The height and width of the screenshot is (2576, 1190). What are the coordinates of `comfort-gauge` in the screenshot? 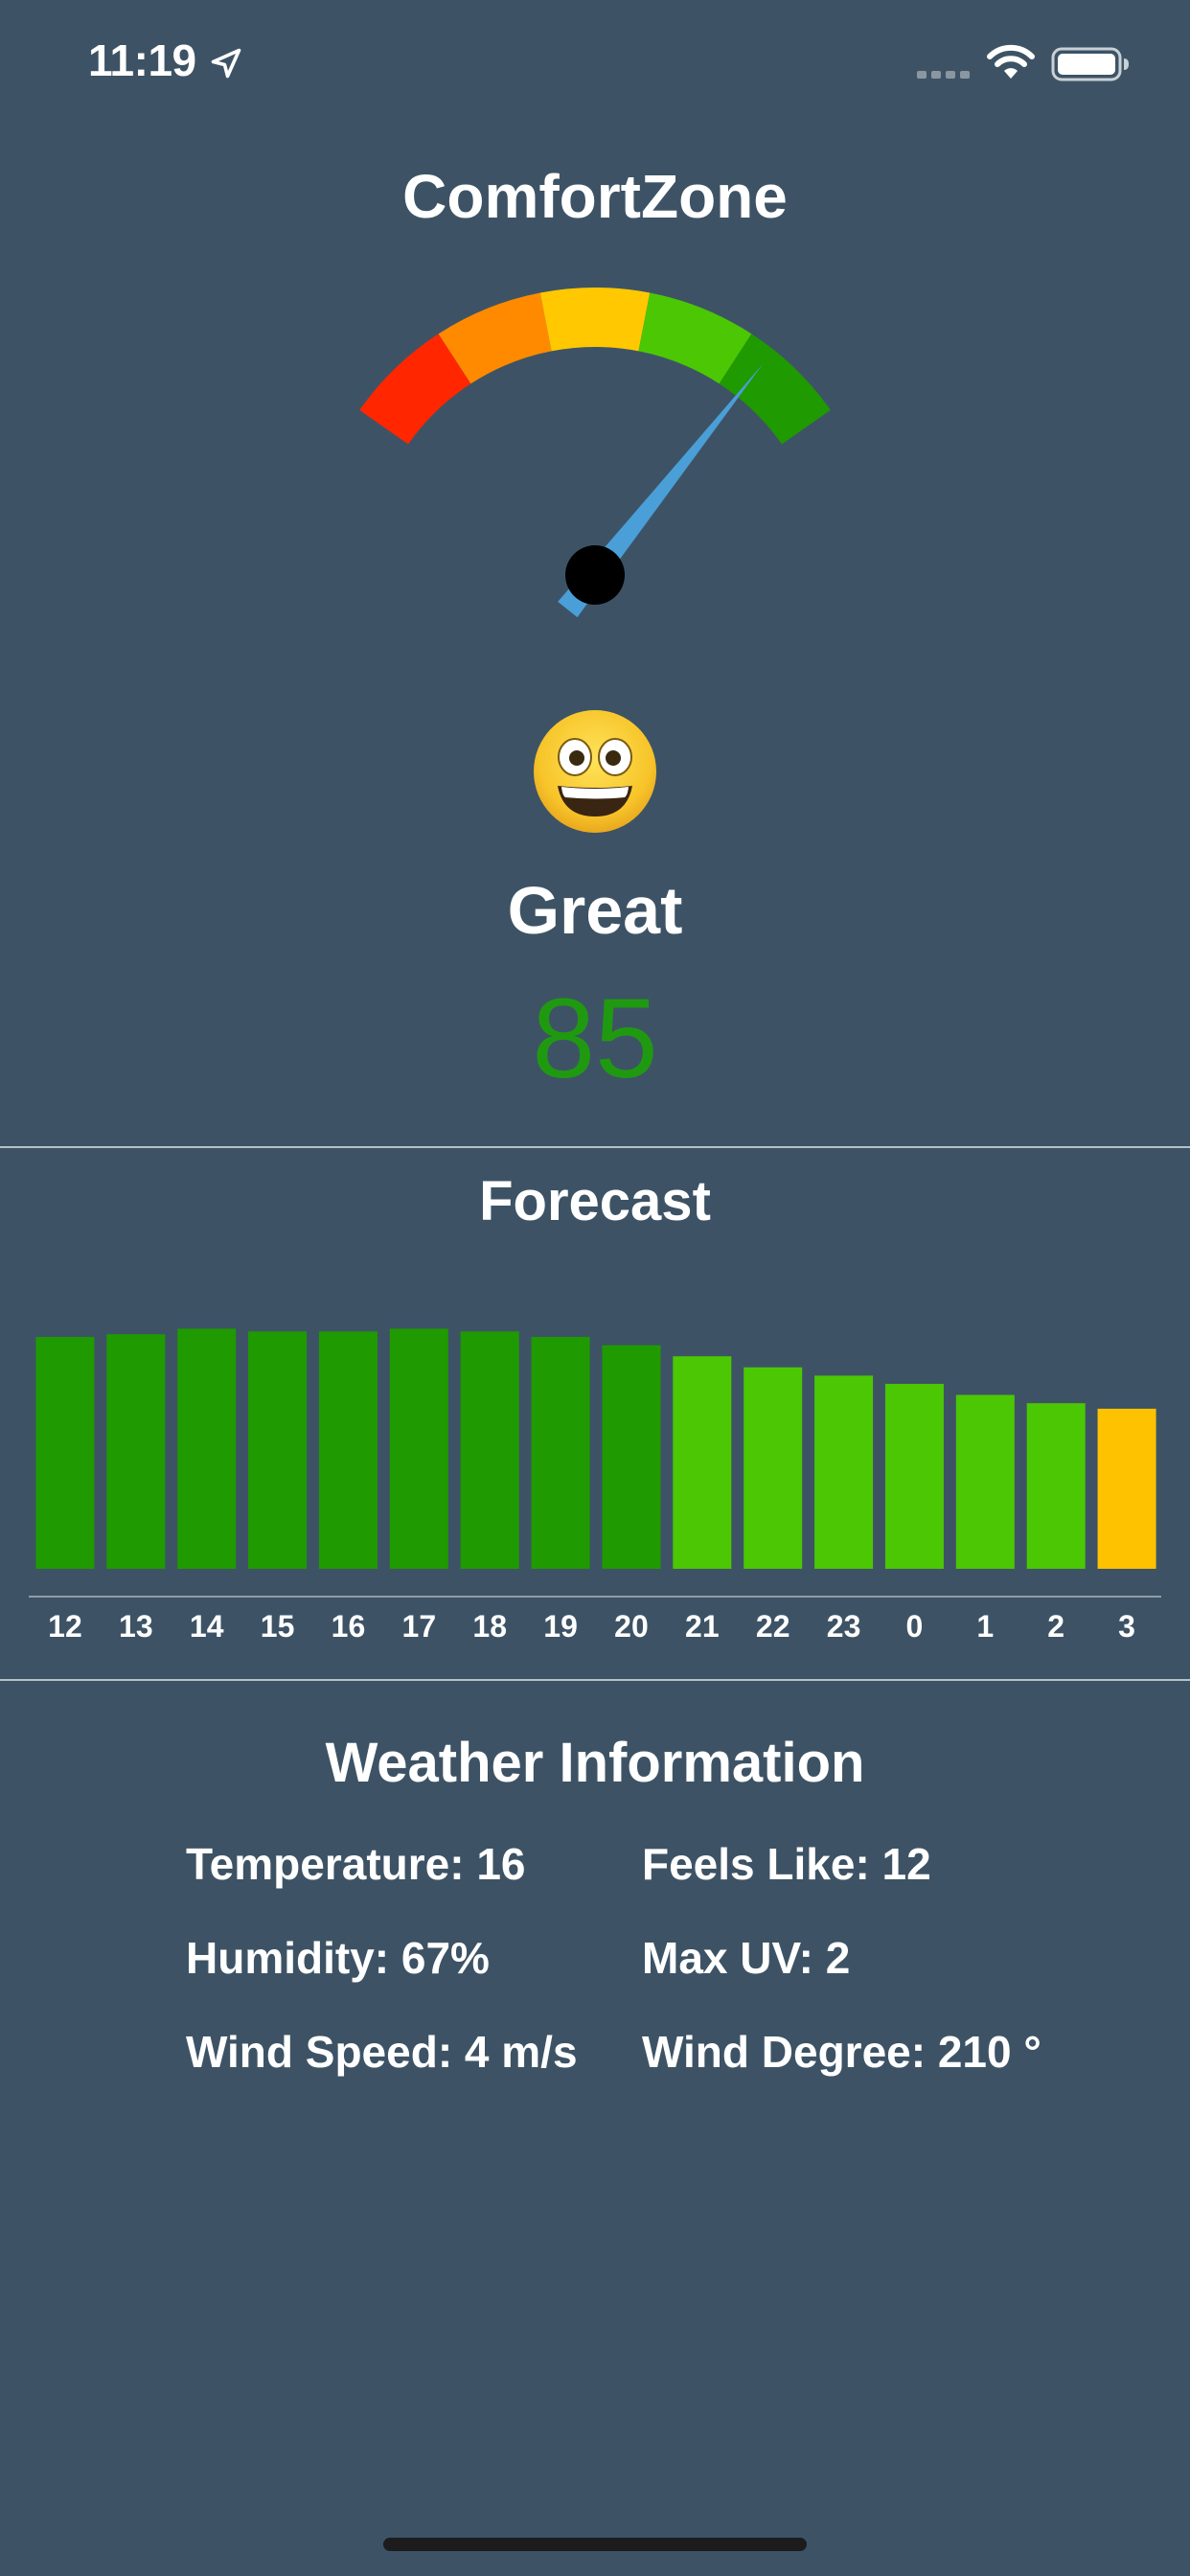 It's located at (595, 453).